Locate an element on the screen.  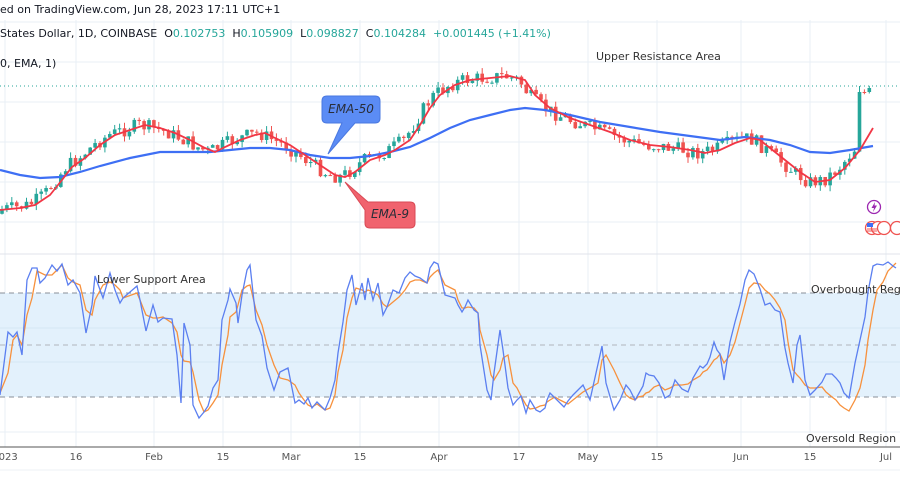
time-axis-label: 2023 is located at coordinates (9, 457).